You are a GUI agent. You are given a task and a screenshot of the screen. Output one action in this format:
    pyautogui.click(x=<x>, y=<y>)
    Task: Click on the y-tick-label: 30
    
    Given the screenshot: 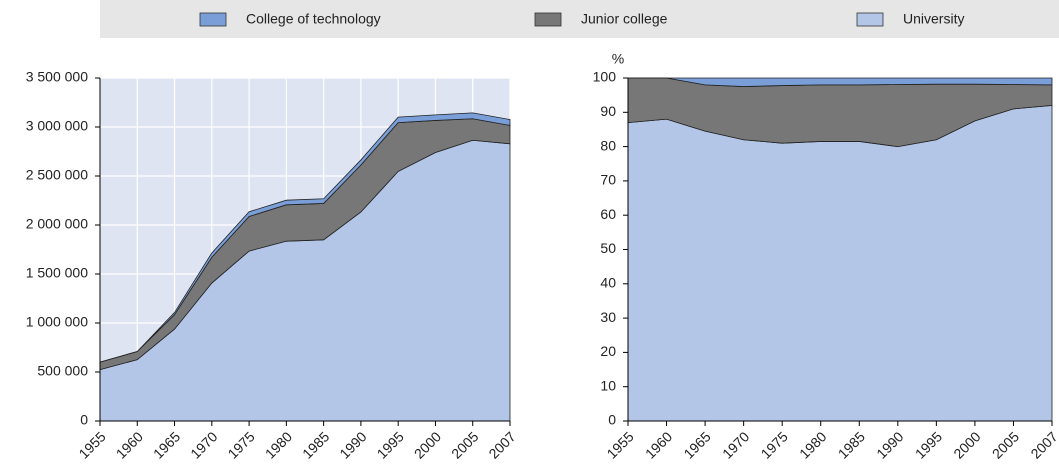 What is the action you would take?
    pyautogui.click(x=608, y=317)
    